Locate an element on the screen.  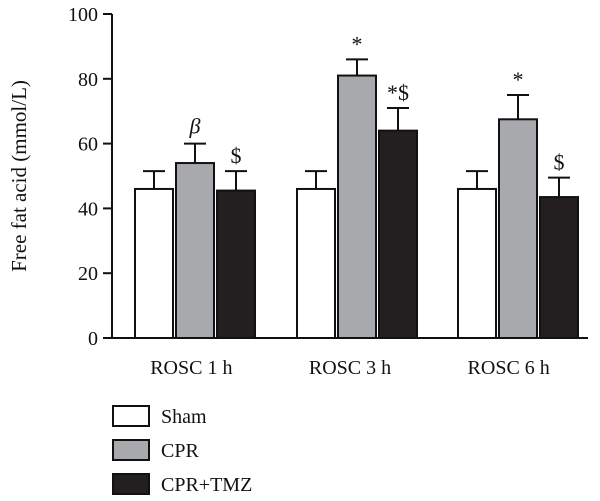
y-tick-label: 60 is located at coordinates (88, 145).